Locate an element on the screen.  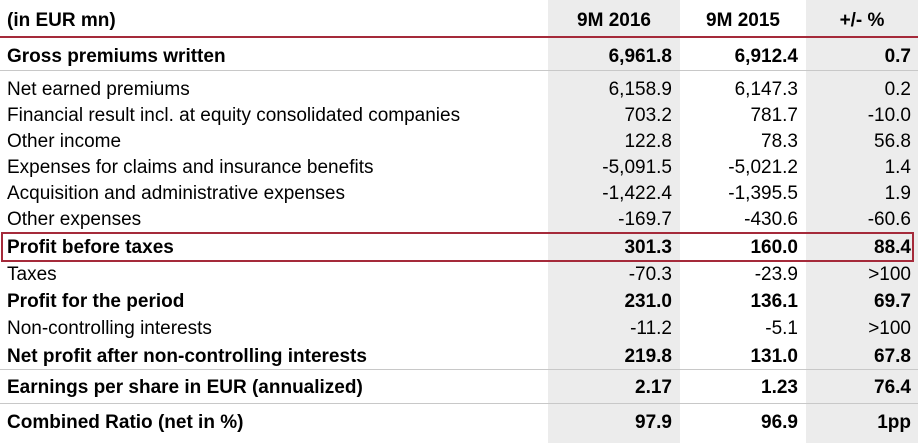
table-row-taxes: Taxes -70.3 -23.9 >100 is located at coordinates (459, 274).